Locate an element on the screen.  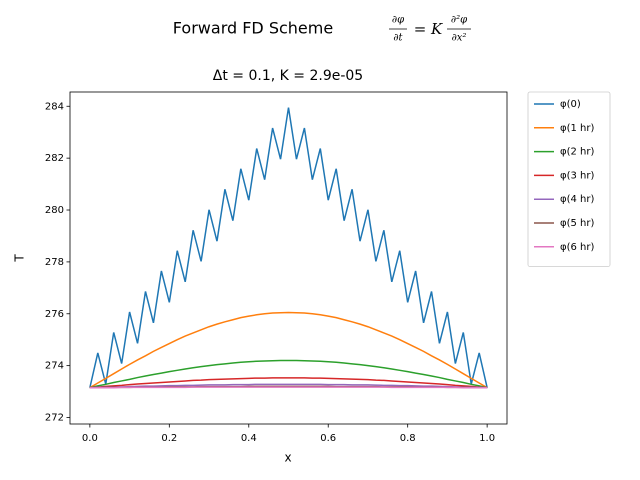
legend-label: φ(2 hr) is located at coordinates (577, 152).